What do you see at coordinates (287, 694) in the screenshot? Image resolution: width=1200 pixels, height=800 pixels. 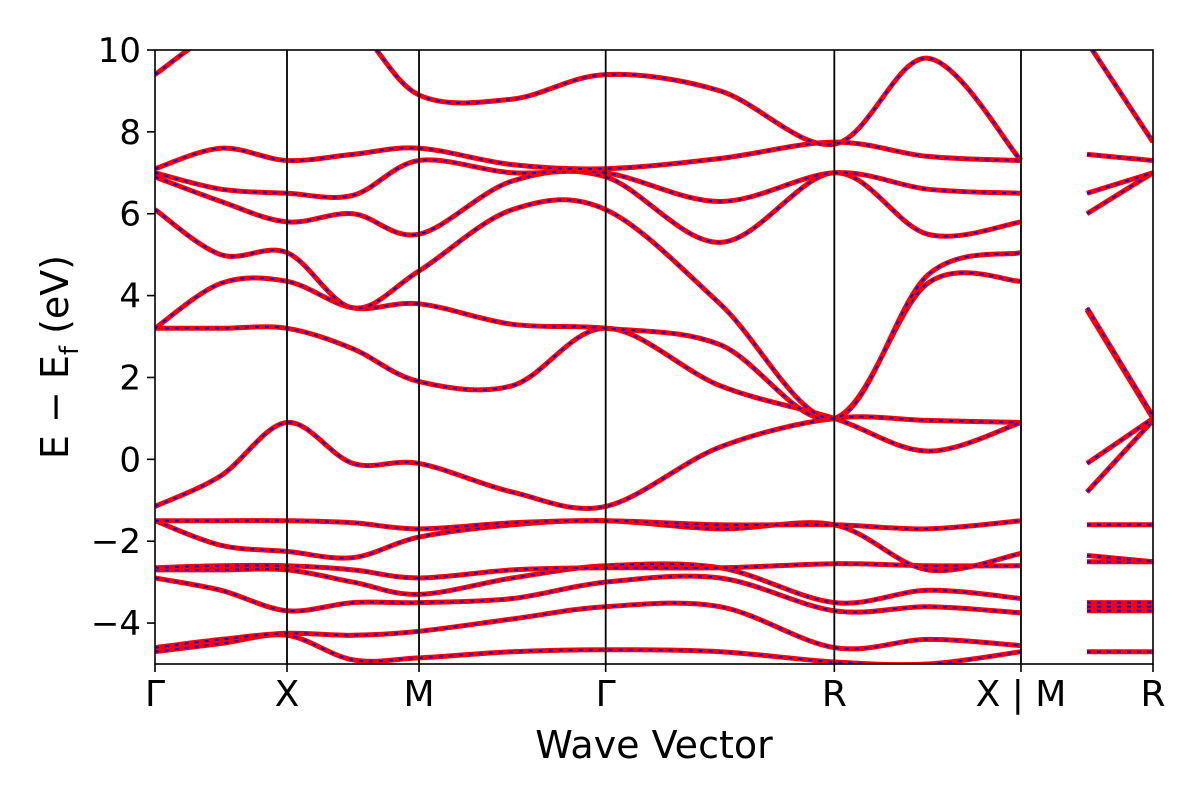 I see `x-tick-label: X` at bounding box center [287, 694].